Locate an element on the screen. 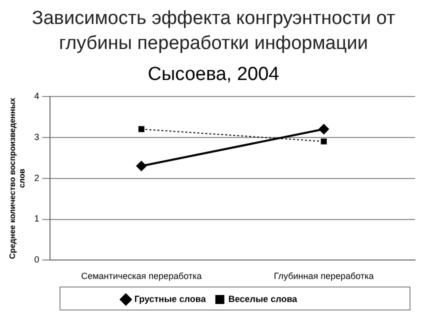  chart-title: Зависимость эффекта конгруэнтности от глубины переработки информации is located at coordinates (213, 31).